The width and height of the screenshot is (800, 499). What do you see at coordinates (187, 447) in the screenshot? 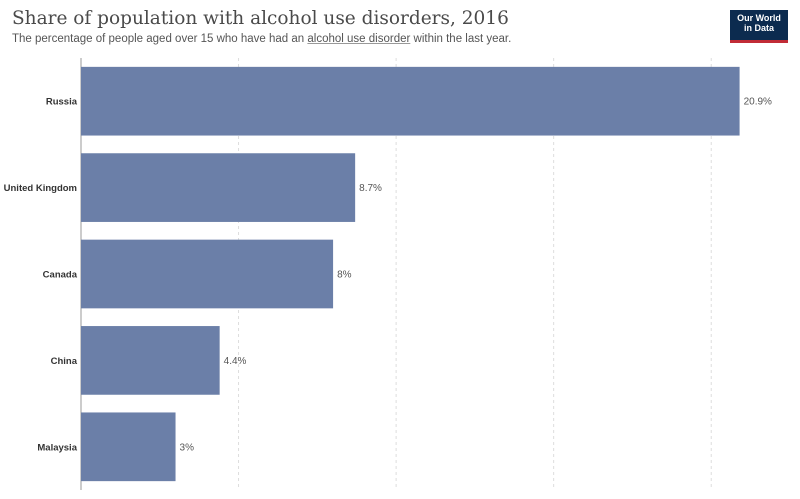
I see `value-label: 3%` at bounding box center [187, 447].